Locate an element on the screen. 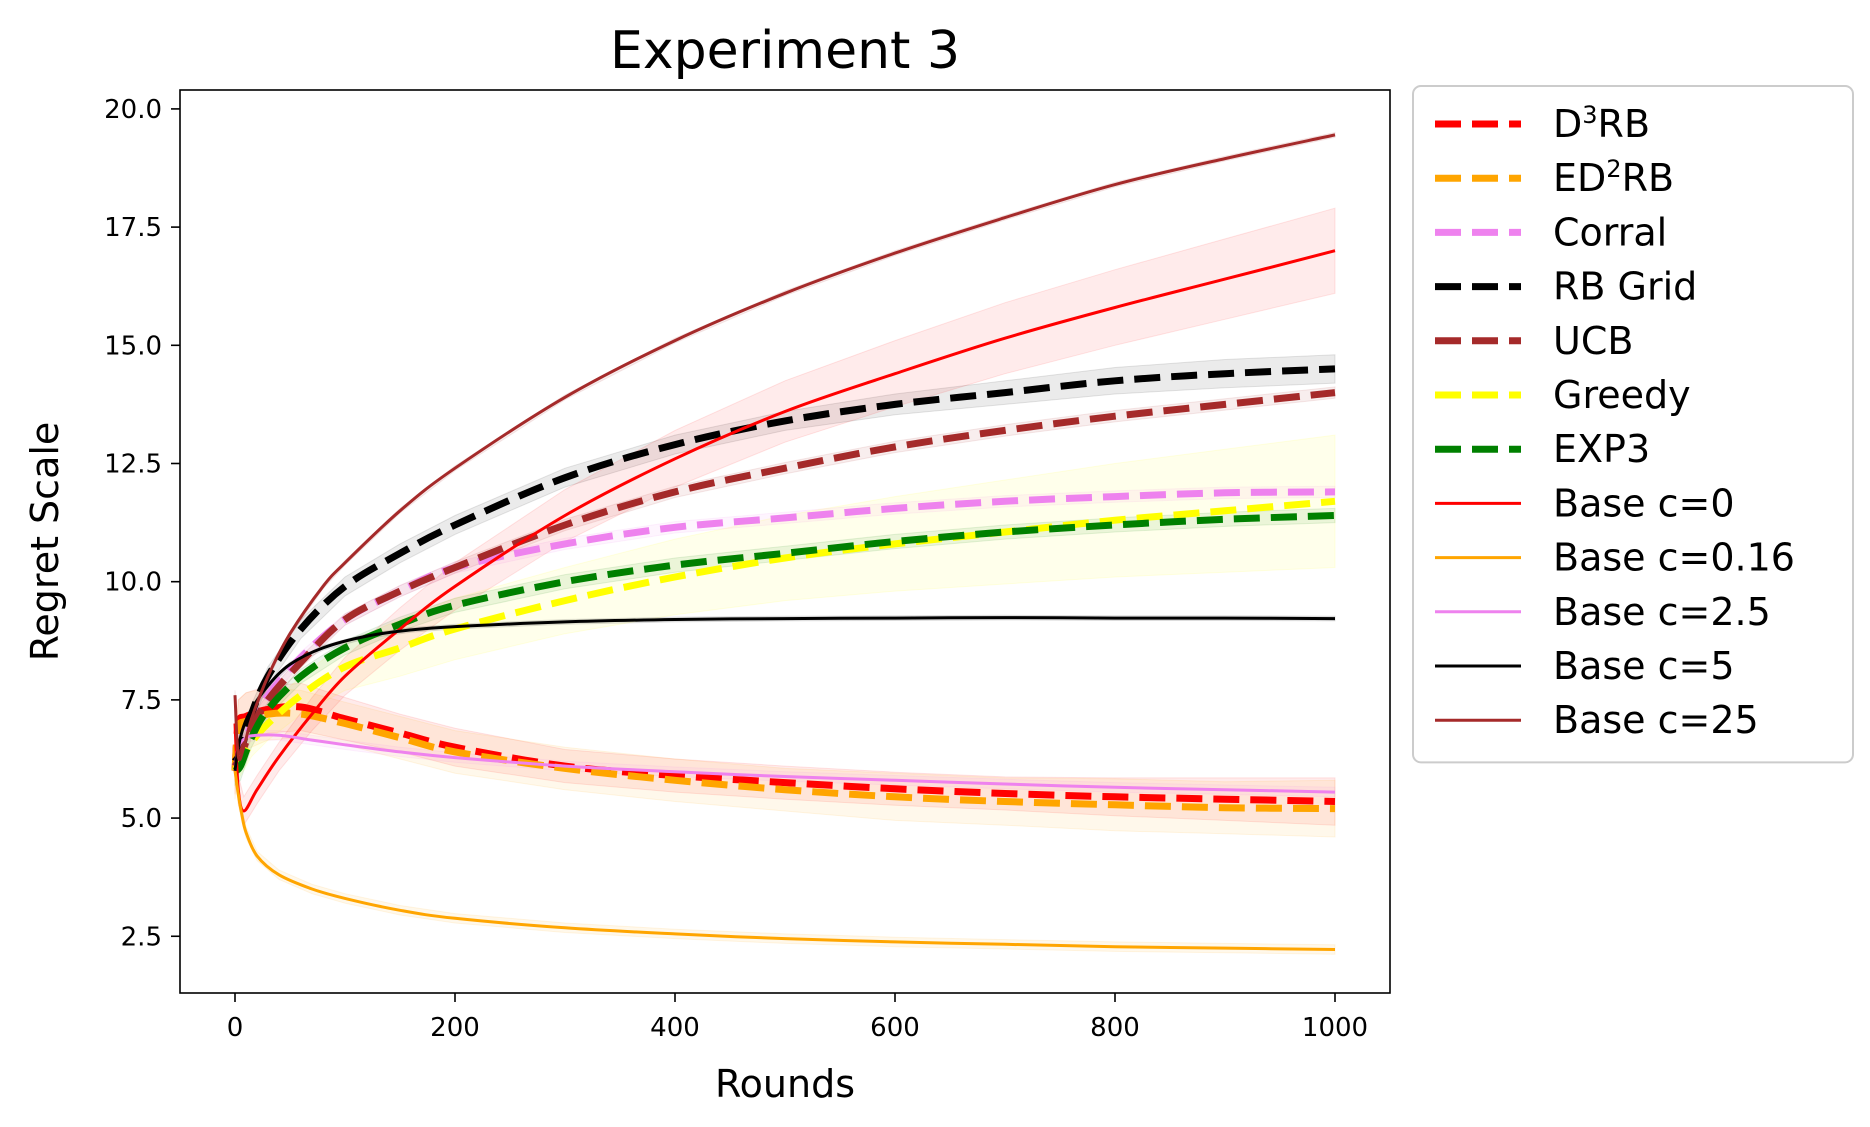  legend-label-main: Base c=5 is located at coordinates (1644, 666).